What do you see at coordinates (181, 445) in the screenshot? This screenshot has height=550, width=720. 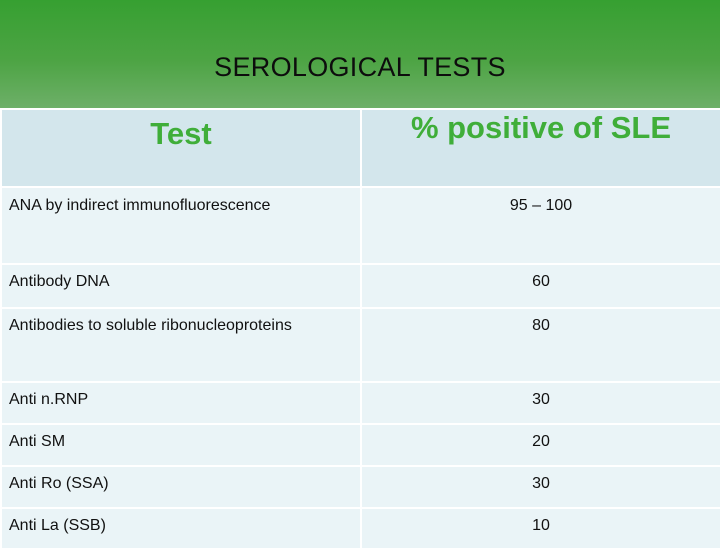 I see `test-name-cell: Anti SM` at bounding box center [181, 445].